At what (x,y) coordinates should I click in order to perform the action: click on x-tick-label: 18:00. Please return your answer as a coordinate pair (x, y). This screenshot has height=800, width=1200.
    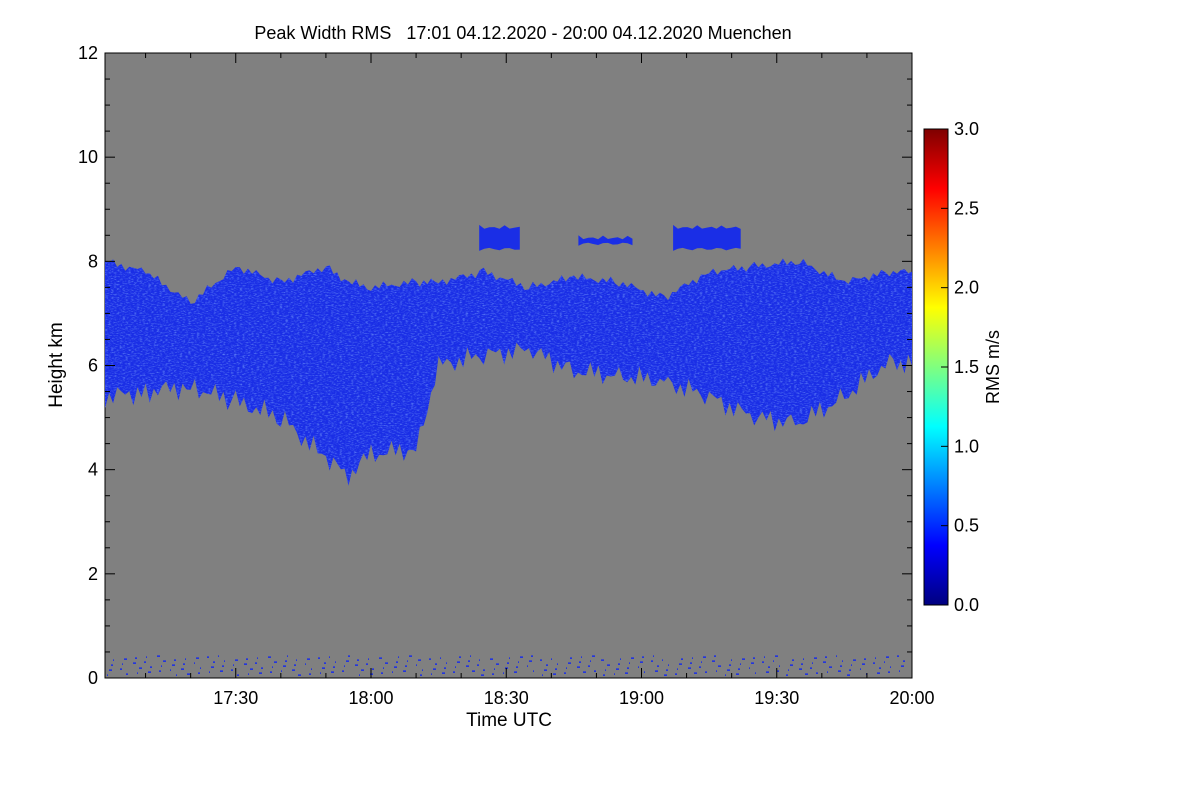
    Looking at the image, I should click on (370, 698).